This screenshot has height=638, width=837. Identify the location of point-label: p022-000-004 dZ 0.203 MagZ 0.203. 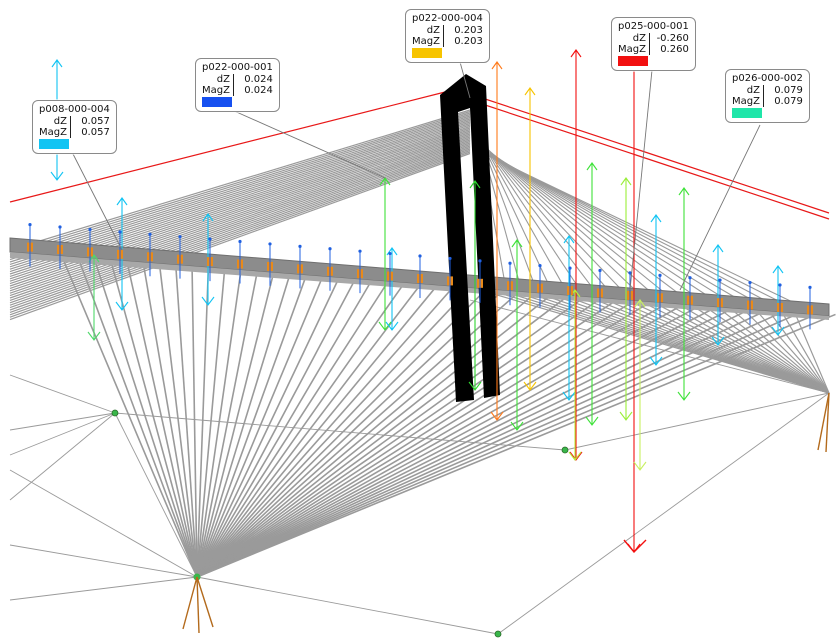
(447, 36).